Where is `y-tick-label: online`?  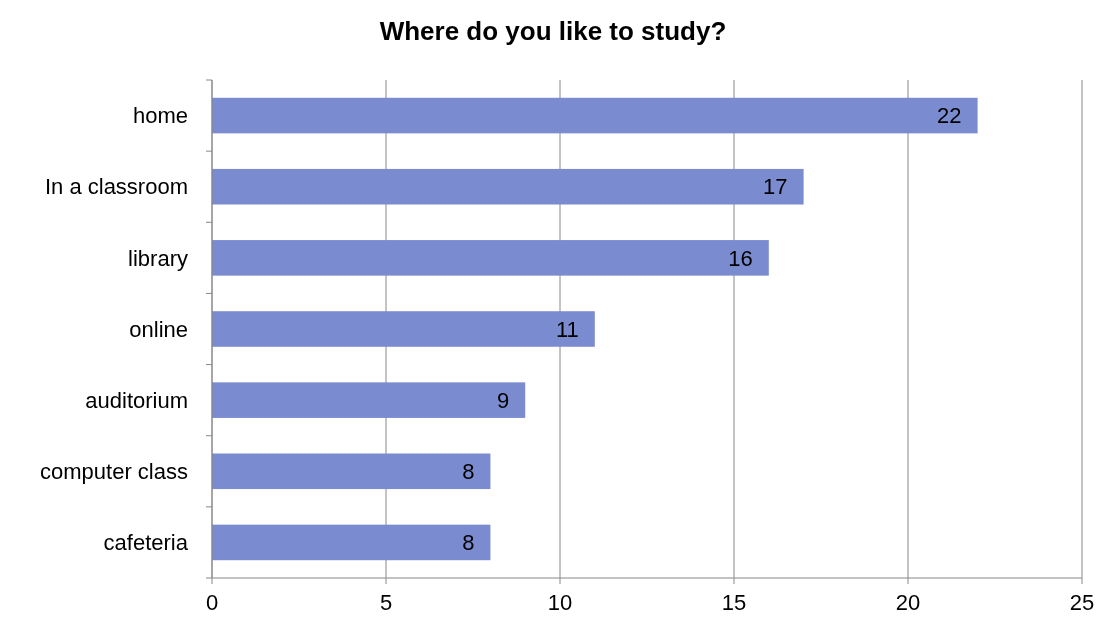
y-tick-label: online is located at coordinates (158, 329).